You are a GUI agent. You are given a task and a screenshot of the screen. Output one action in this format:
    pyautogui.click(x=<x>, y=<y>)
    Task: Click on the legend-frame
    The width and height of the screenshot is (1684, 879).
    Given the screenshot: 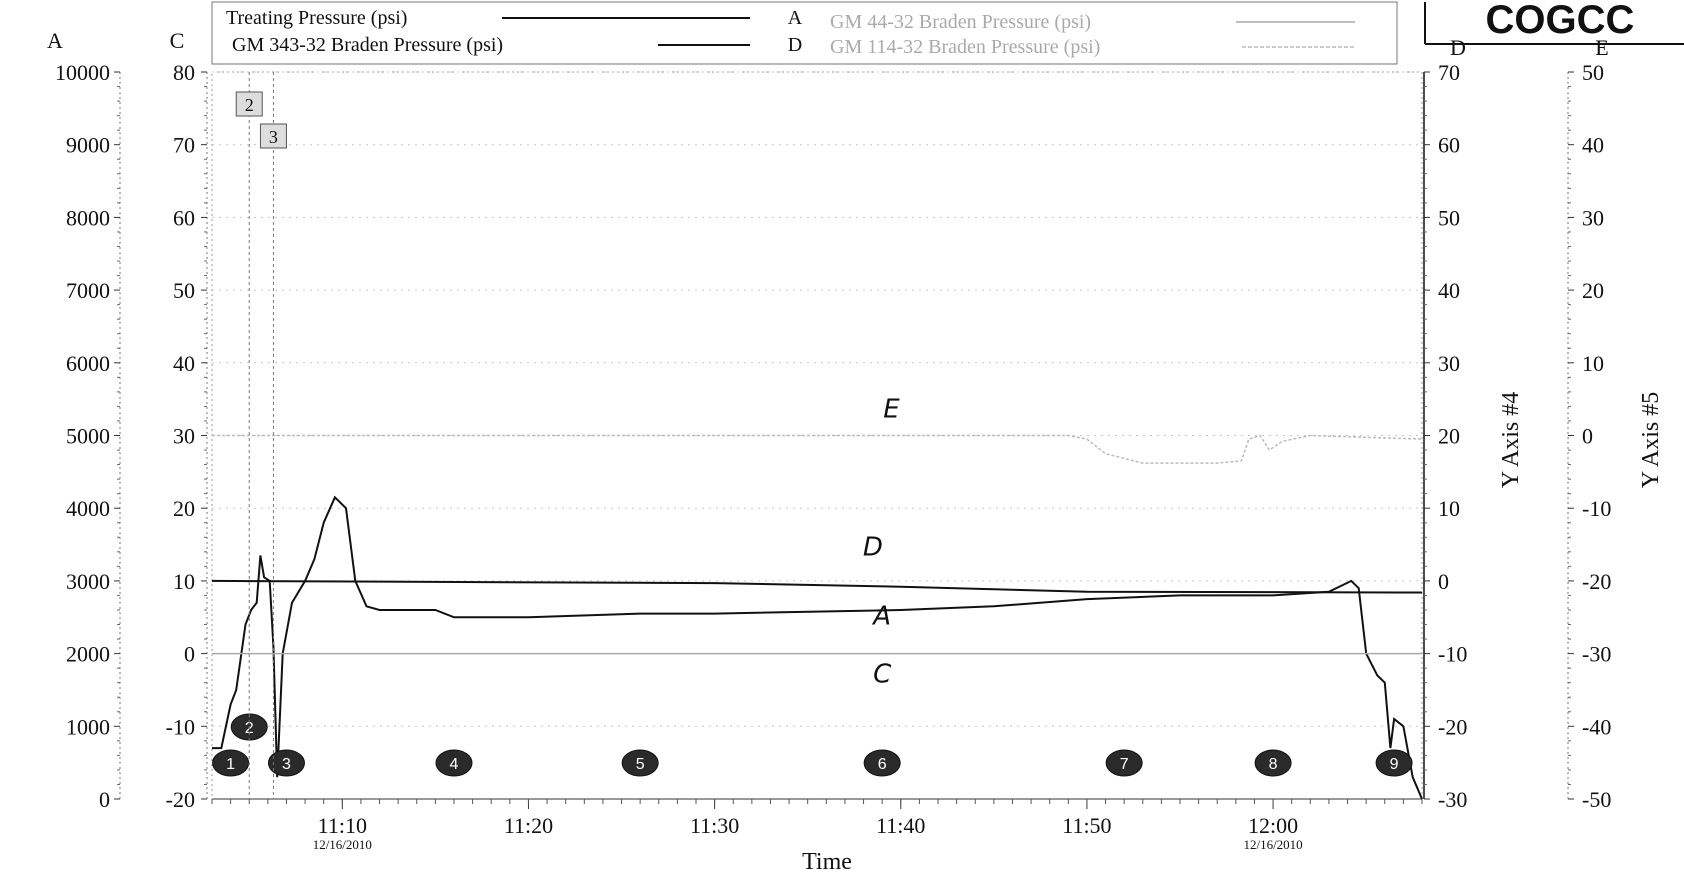 What is the action you would take?
    pyautogui.click(x=804, y=33)
    